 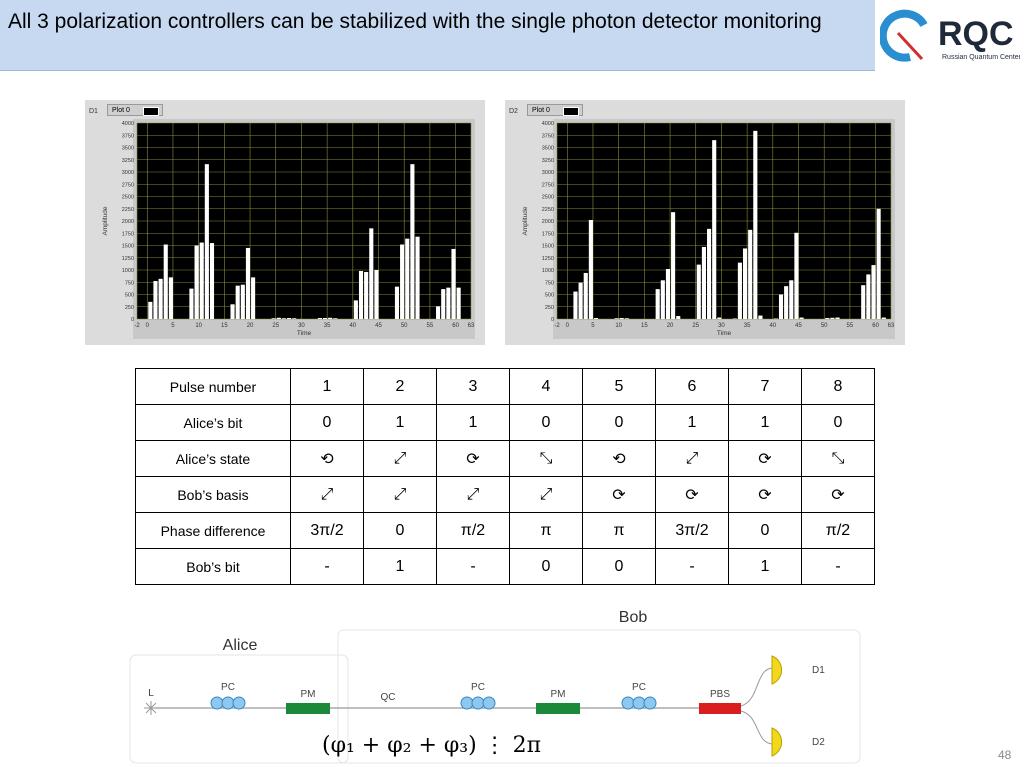 I want to click on row-label: Bob’s bit, so click(x=213, y=566).